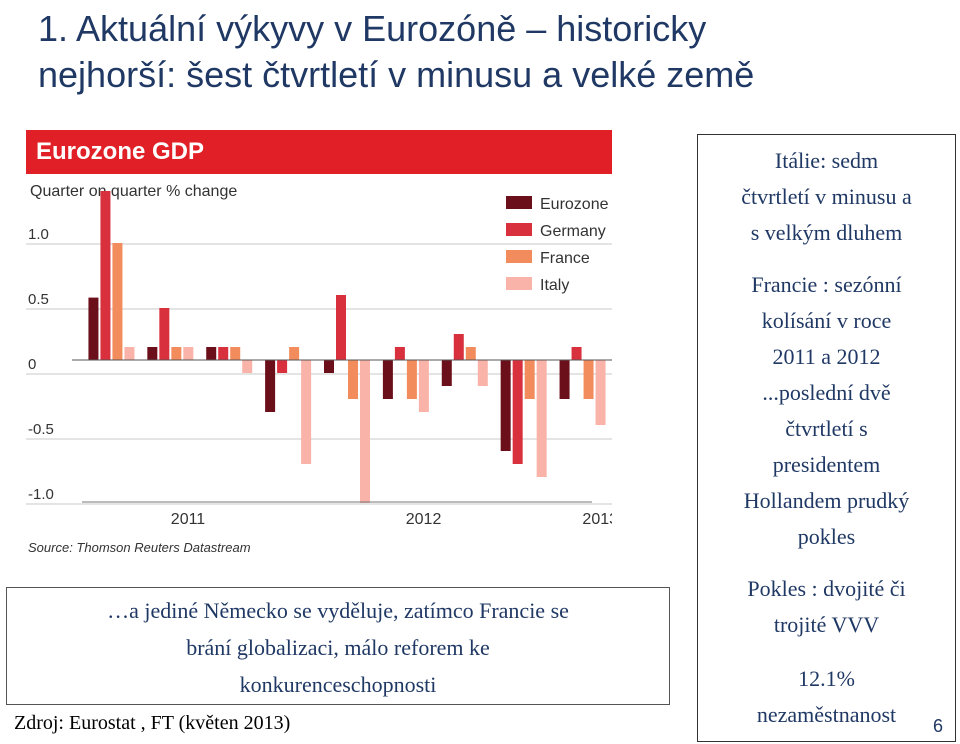 This screenshot has width=960, height=744. What do you see at coordinates (38, 299) in the screenshot?
I see `y-tick-label: 0.5` at bounding box center [38, 299].